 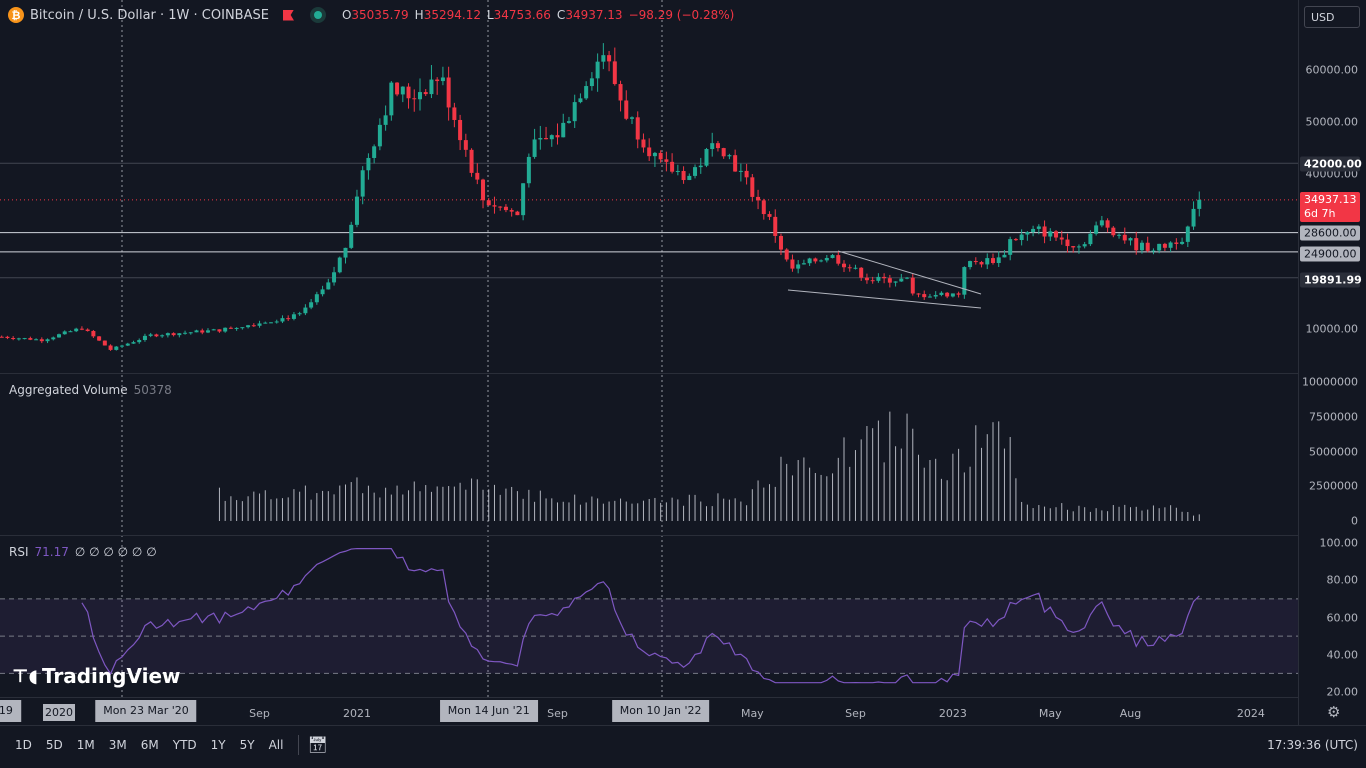 I want to click on time-tick-label: 2024, so click(x=1250, y=713).